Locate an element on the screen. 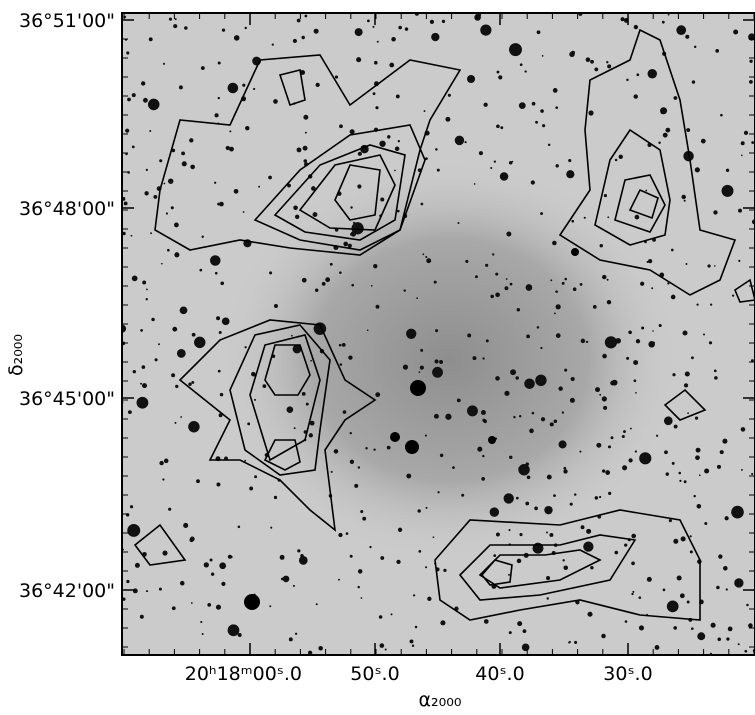 This screenshot has width=755, height=715. y-tick-label: 36°42'00" is located at coordinates (67, 591).